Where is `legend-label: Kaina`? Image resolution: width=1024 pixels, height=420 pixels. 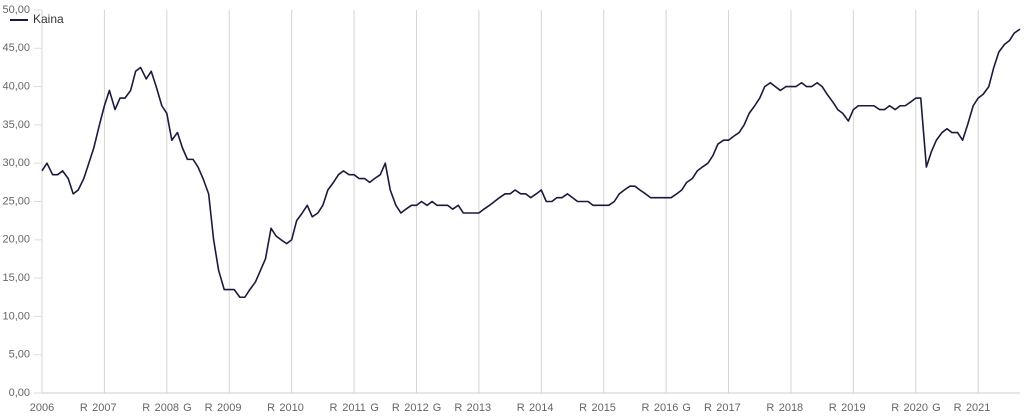
legend-label: Kaina is located at coordinates (48, 19).